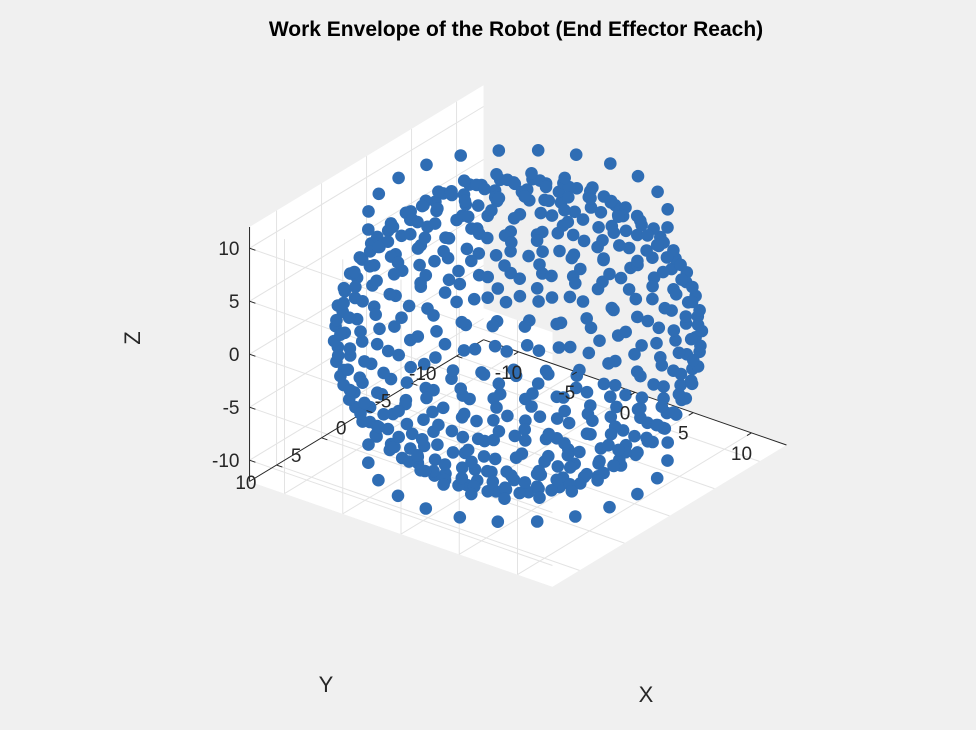 The height and width of the screenshot is (730, 976). I want to click on y-tick-label: -10, so click(422, 374).